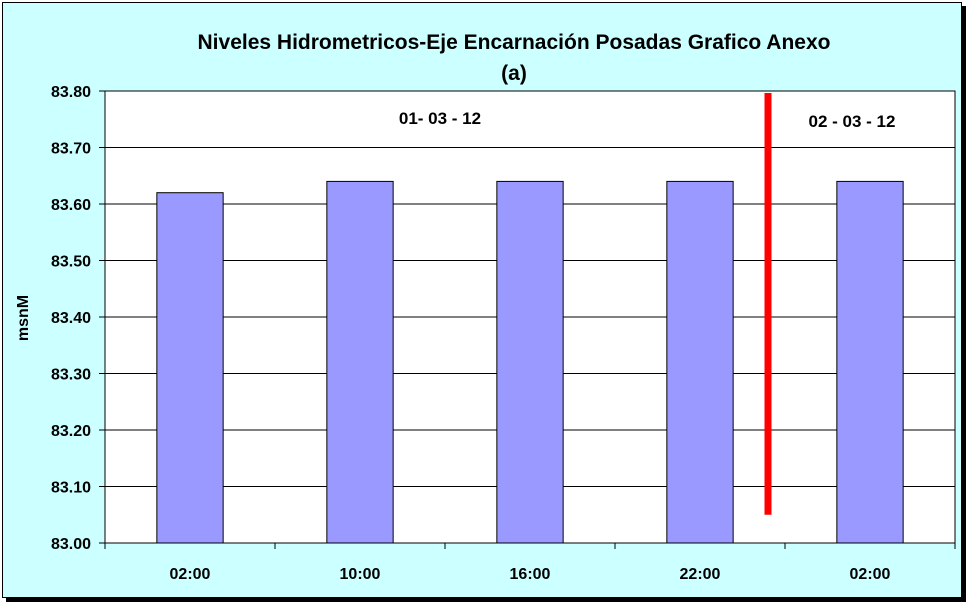  Describe the element at coordinates (700, 574) in the screenshot. I see `x-tick-label: 22:00` at that location.